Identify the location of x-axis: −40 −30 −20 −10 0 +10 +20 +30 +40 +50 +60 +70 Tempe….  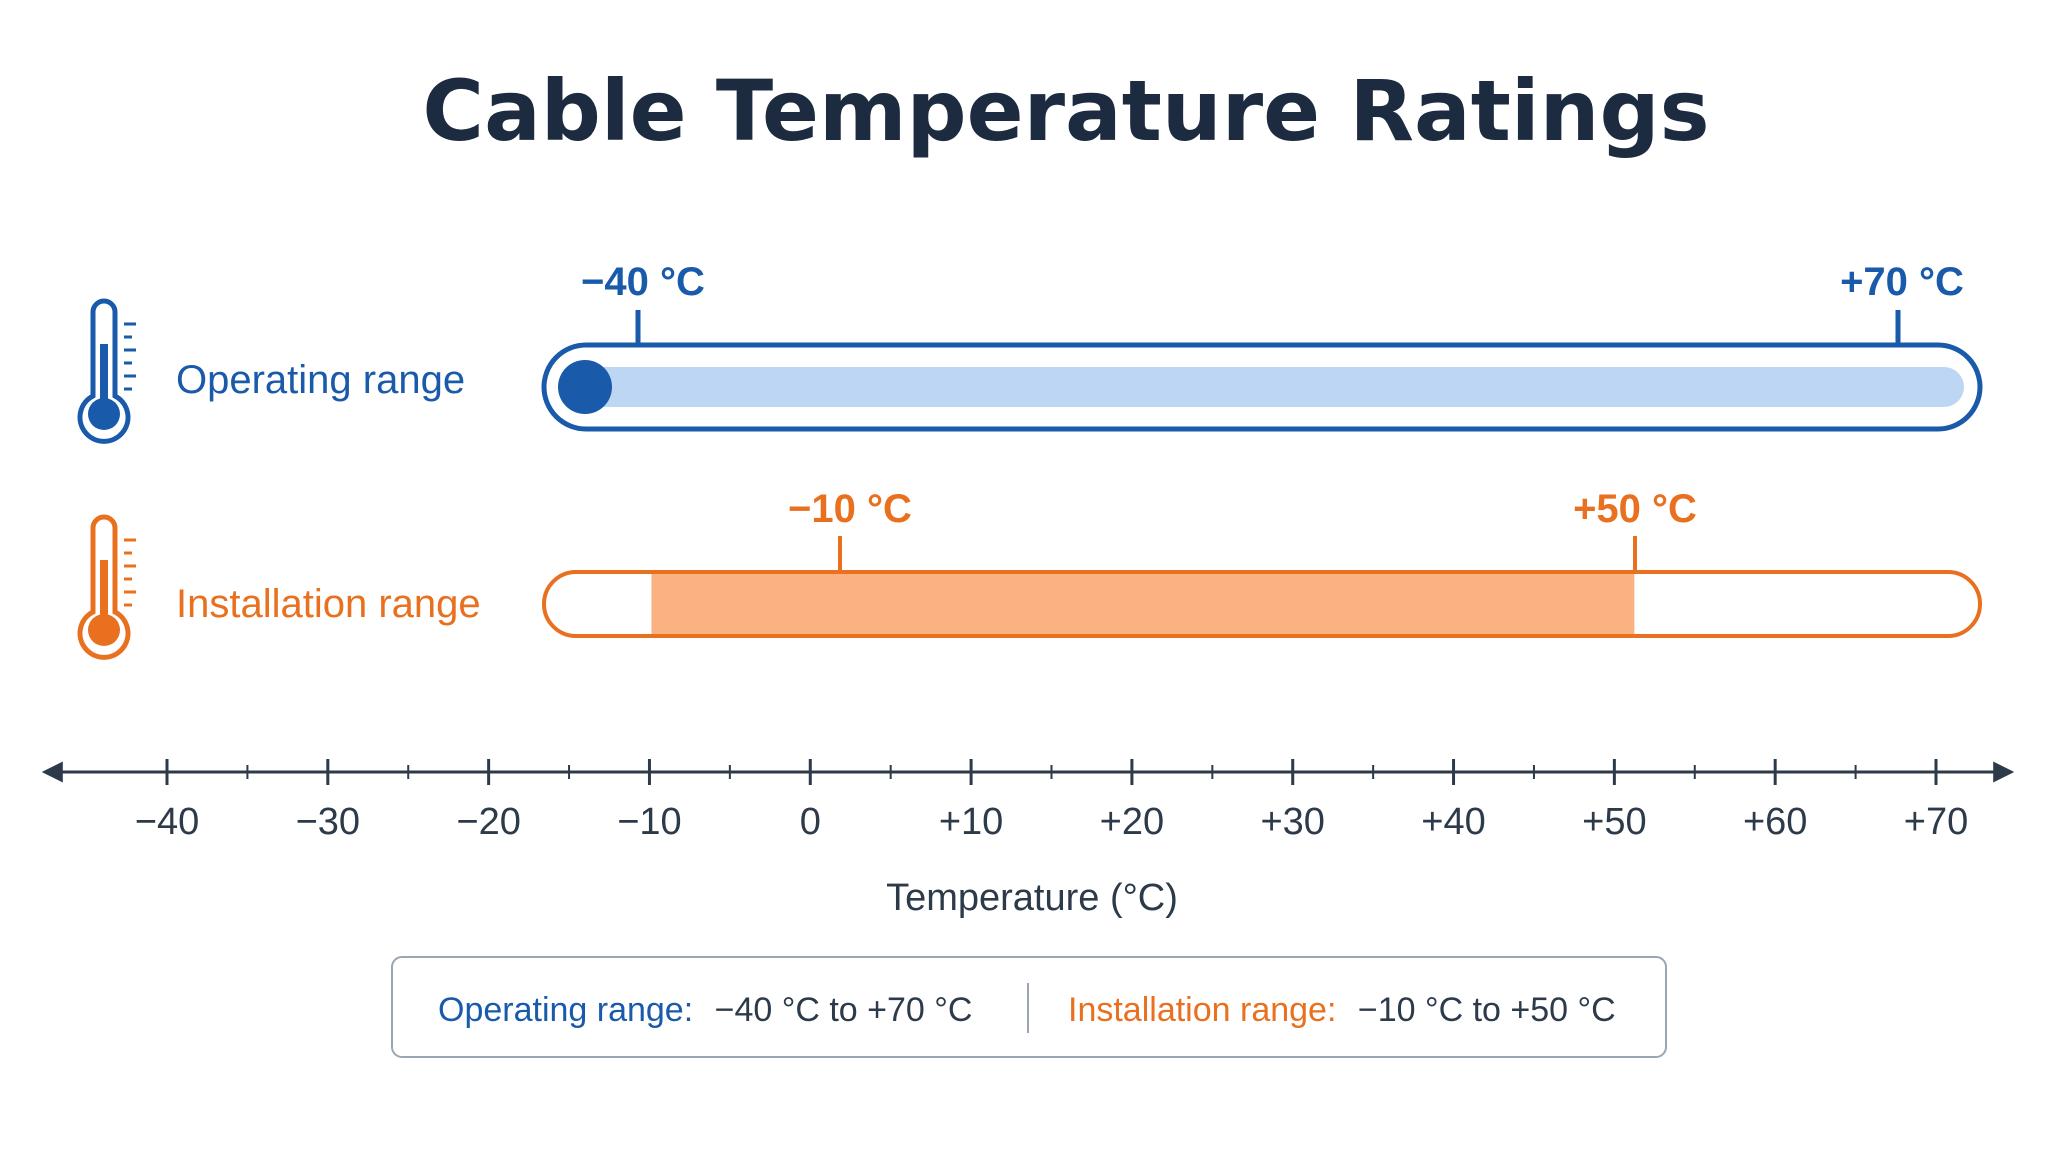
(1028, 839).